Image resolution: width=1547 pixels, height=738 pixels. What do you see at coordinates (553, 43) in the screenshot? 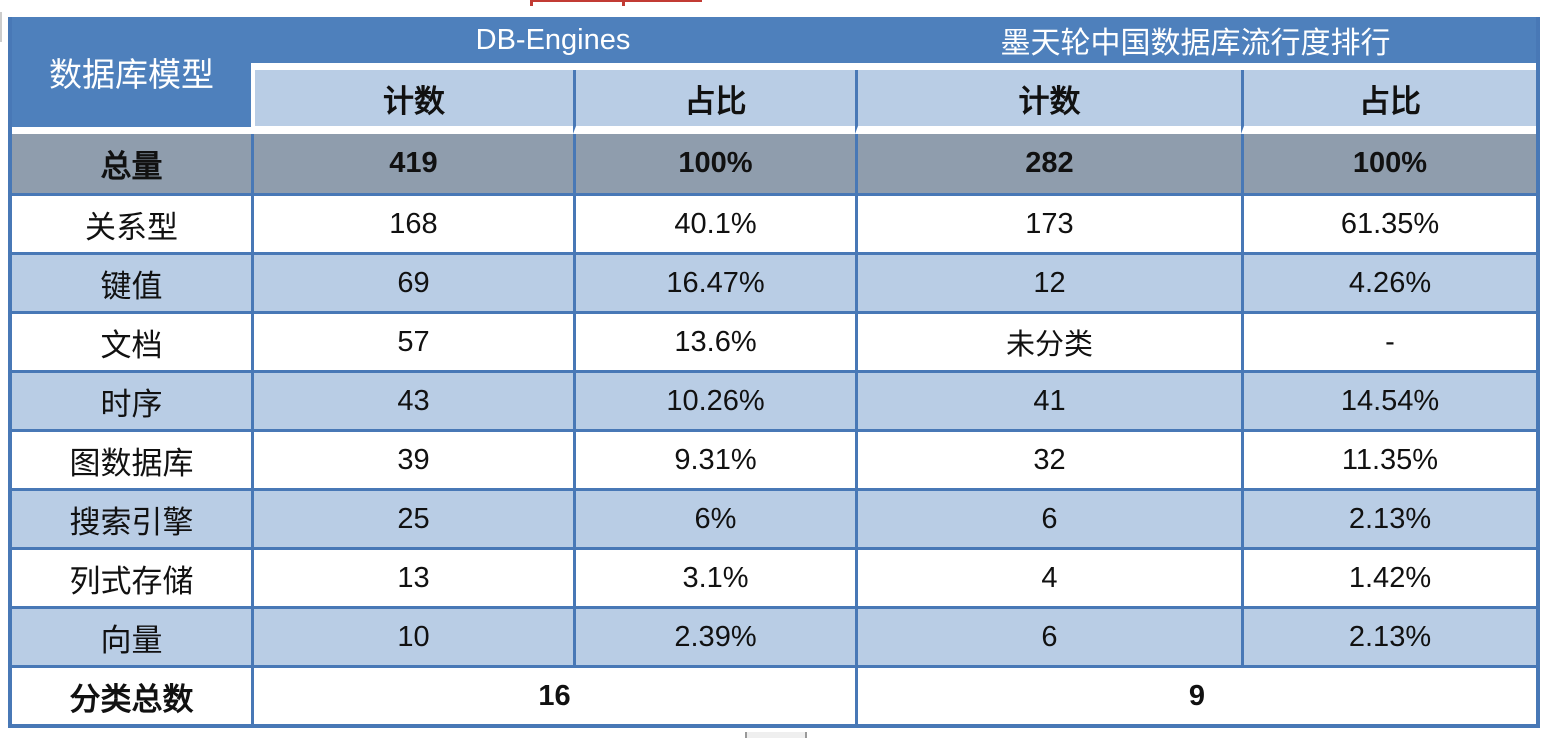
I see `group-header-db-engines: DB-Engines` at bounding box center [553, 43].